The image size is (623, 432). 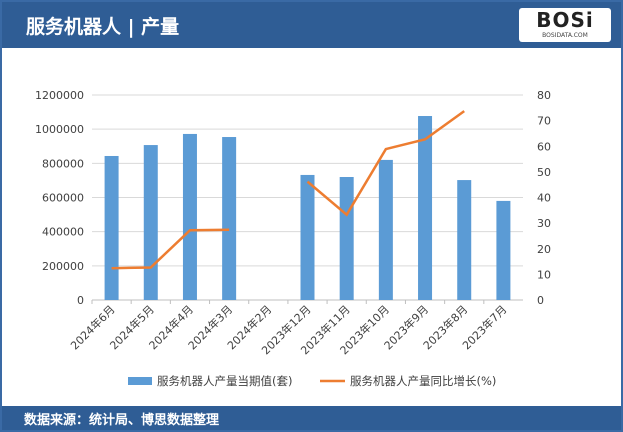 What do you see at coordinates (544, 223) in the screenshot?
I see `y-right-tick-label: 30` at bounding box center [544, 223].